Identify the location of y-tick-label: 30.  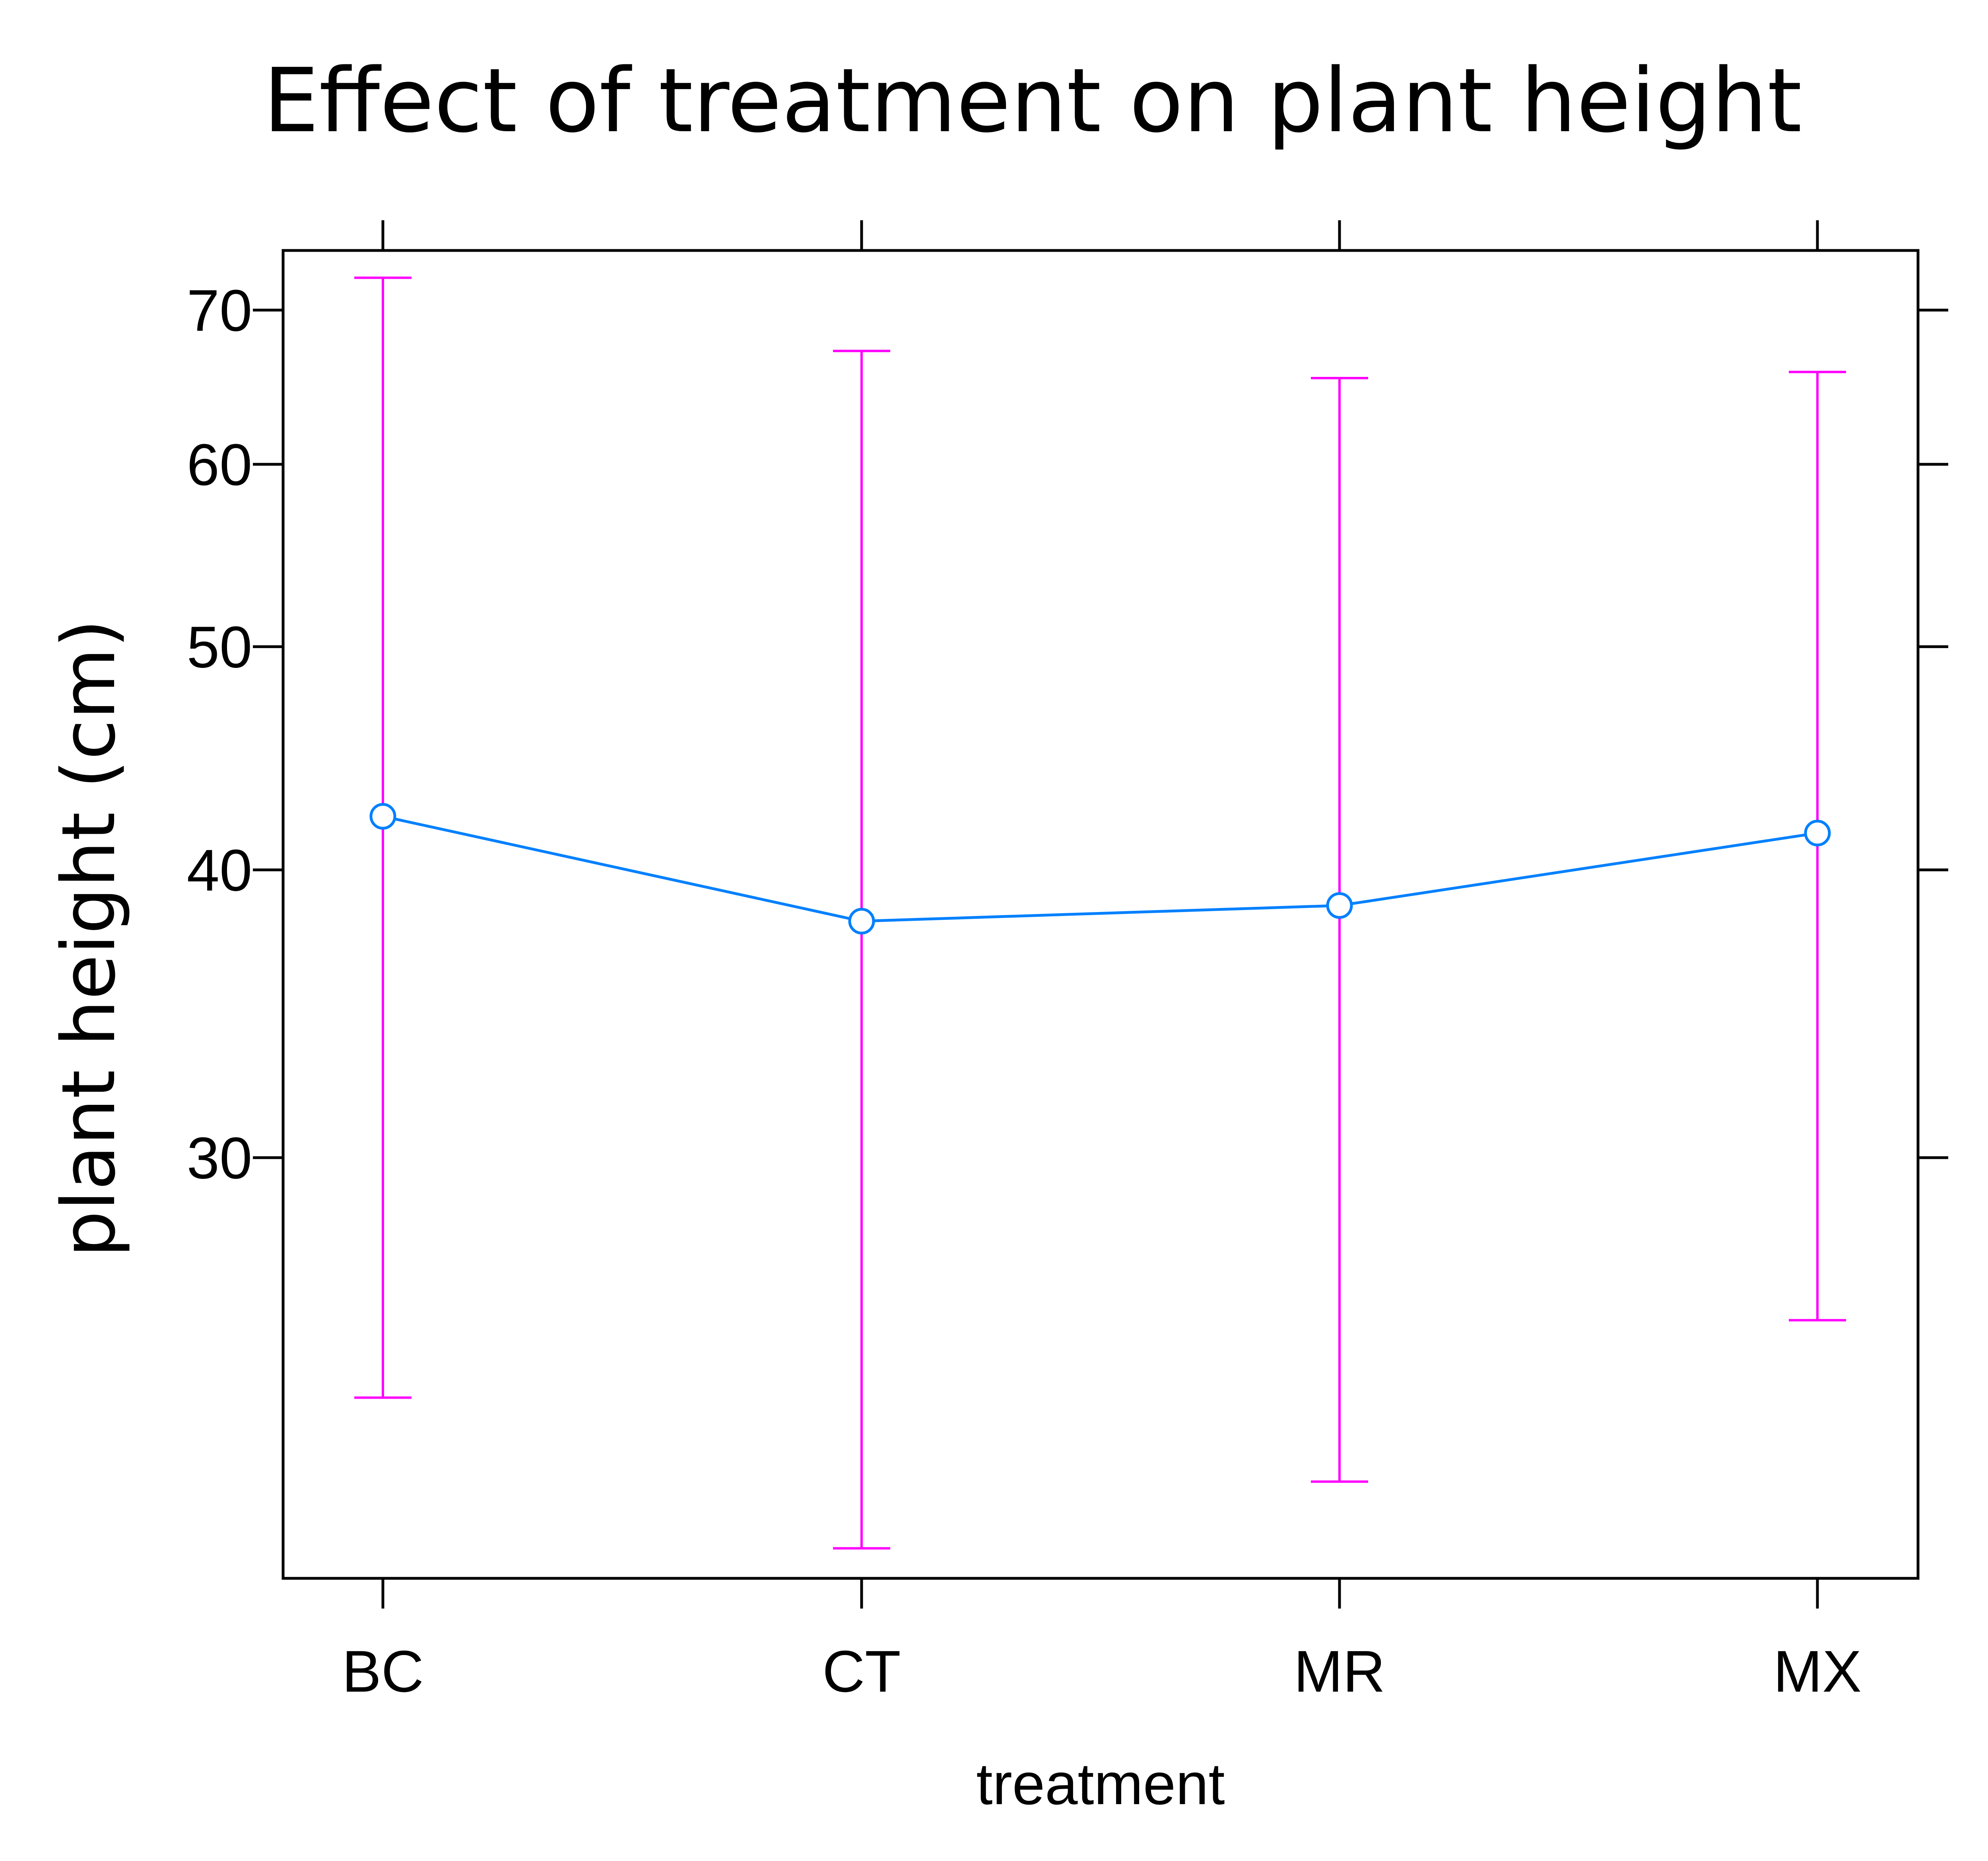
(219, 1158).